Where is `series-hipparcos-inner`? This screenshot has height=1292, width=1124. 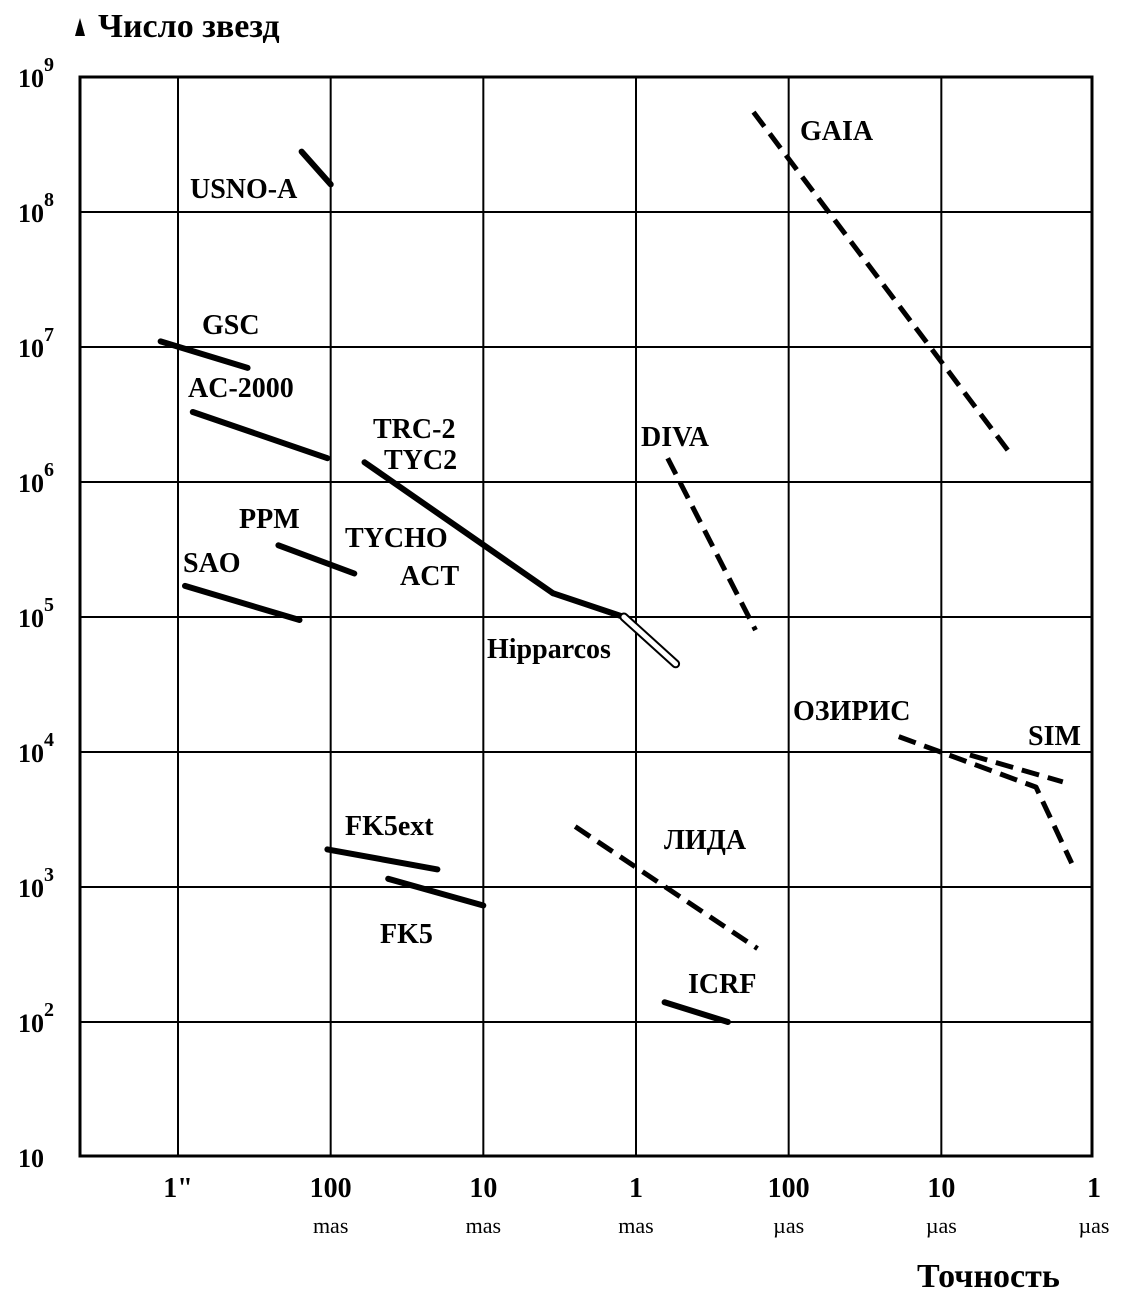
series-hipparcos-inner is located at coordinates (650, 640).